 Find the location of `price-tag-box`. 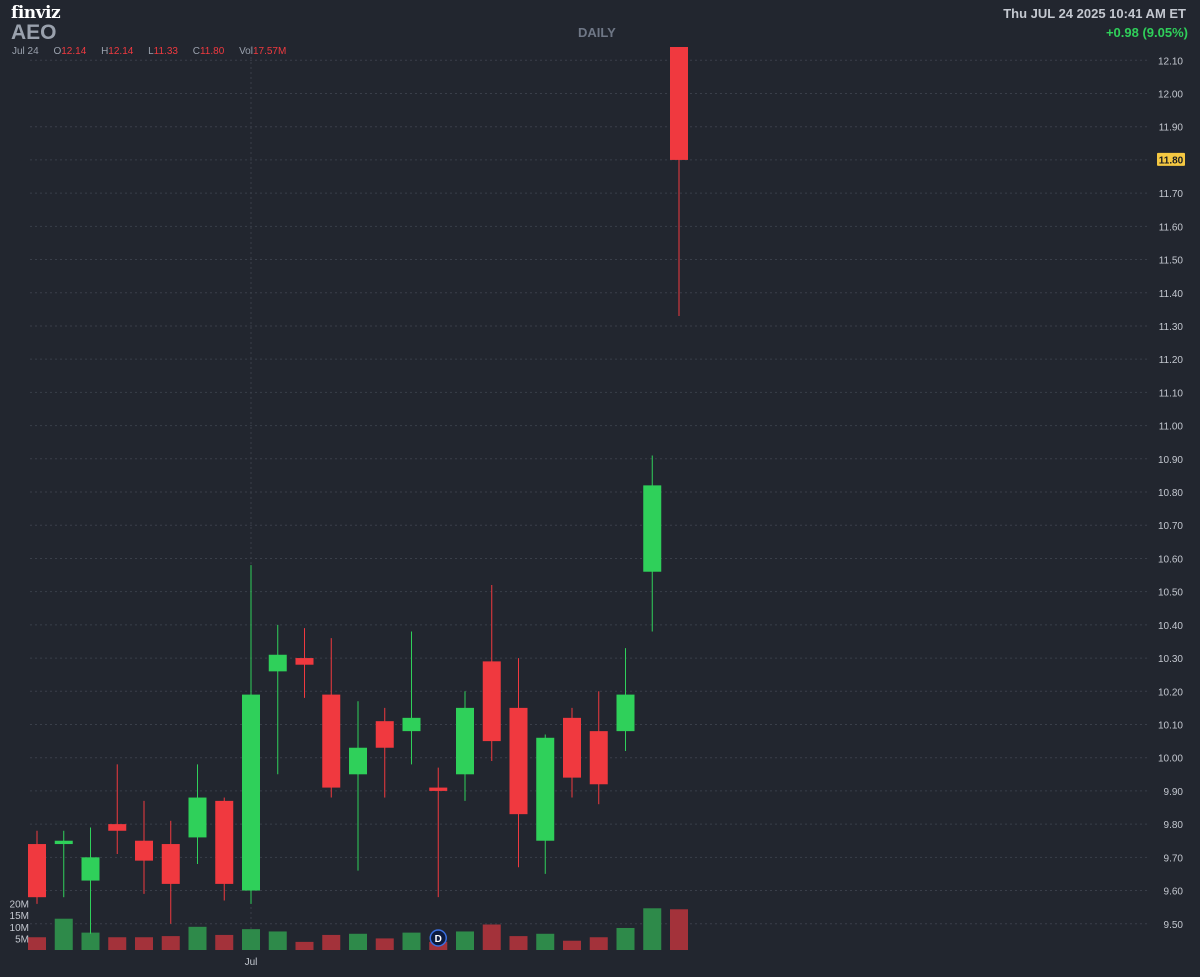

price-tag-box is located at coordinates (1171, 159).